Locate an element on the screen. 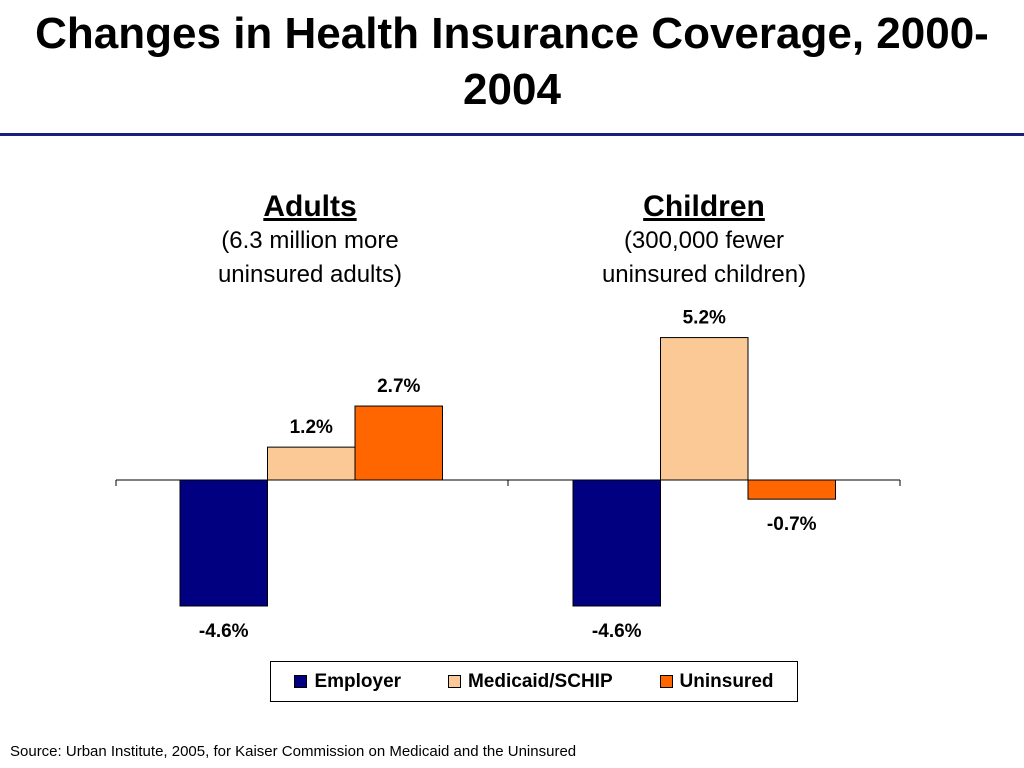 Image resolution: width=1024 pixels, height=768 pixels. title-divider is located at coordinates (512, 134).